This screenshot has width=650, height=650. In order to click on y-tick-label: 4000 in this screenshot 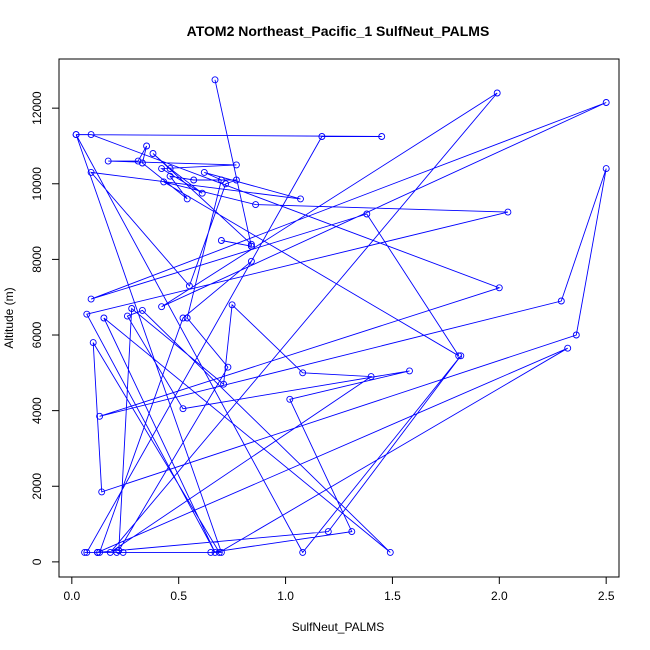, I will do `click(37, 410)`.